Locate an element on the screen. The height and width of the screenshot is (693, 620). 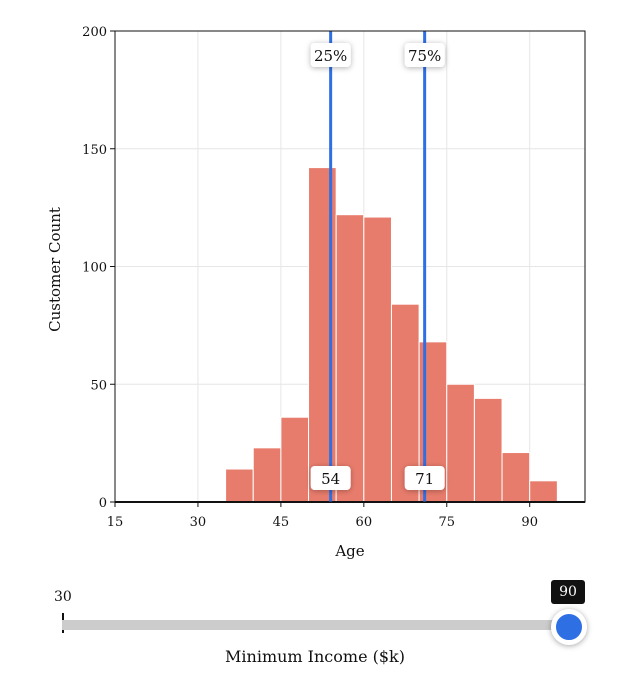
quantile-value-label: 71 is located at coordinates (424, 479).